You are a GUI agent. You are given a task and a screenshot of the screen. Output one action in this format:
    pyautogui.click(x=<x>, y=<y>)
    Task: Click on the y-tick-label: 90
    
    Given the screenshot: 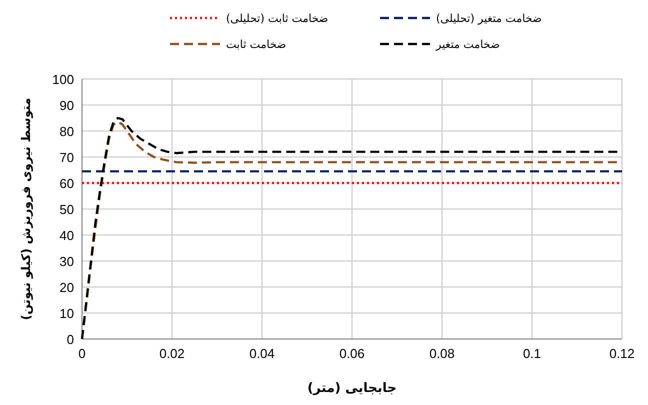 What is the action you would take?
    pyautogui.click(x=67, y=105)
    